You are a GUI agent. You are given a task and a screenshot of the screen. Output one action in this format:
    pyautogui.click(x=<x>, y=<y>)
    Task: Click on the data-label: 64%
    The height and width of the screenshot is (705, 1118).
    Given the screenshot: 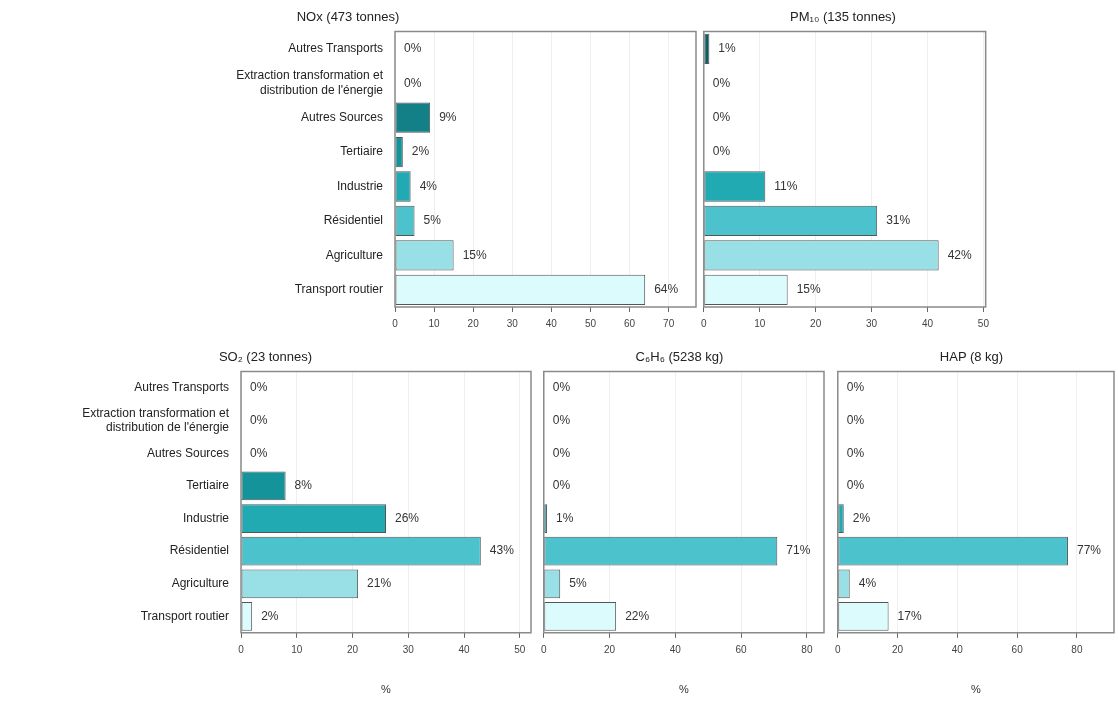 What is the action you would take?
    pyautogui.click(x=666, y=289)
    